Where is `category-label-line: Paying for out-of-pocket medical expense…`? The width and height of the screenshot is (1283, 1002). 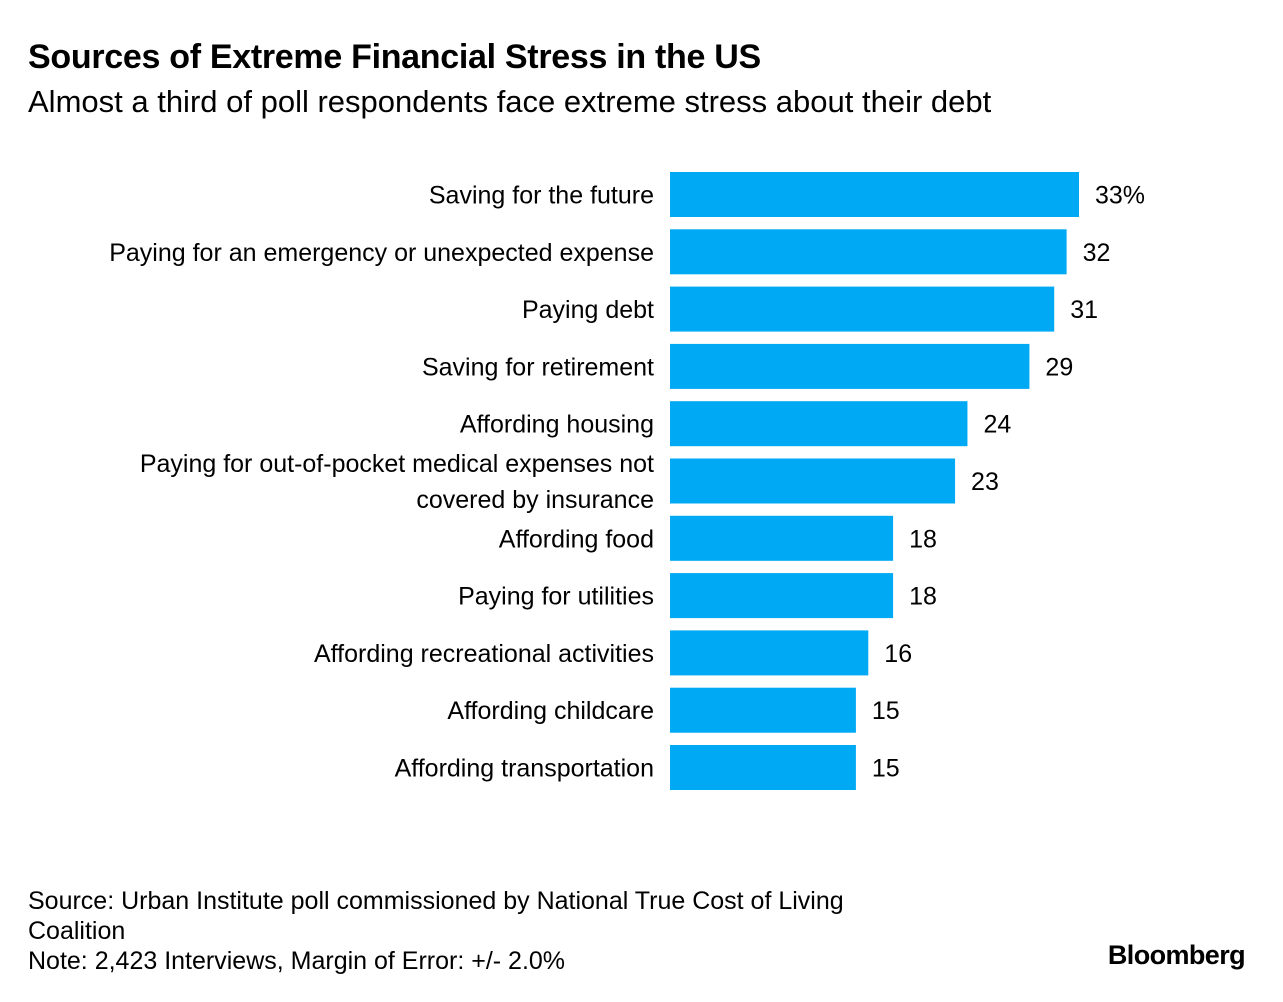
category-label-line: Paying for out-of-pocket medical expense… is located at coordinates (397, 464).